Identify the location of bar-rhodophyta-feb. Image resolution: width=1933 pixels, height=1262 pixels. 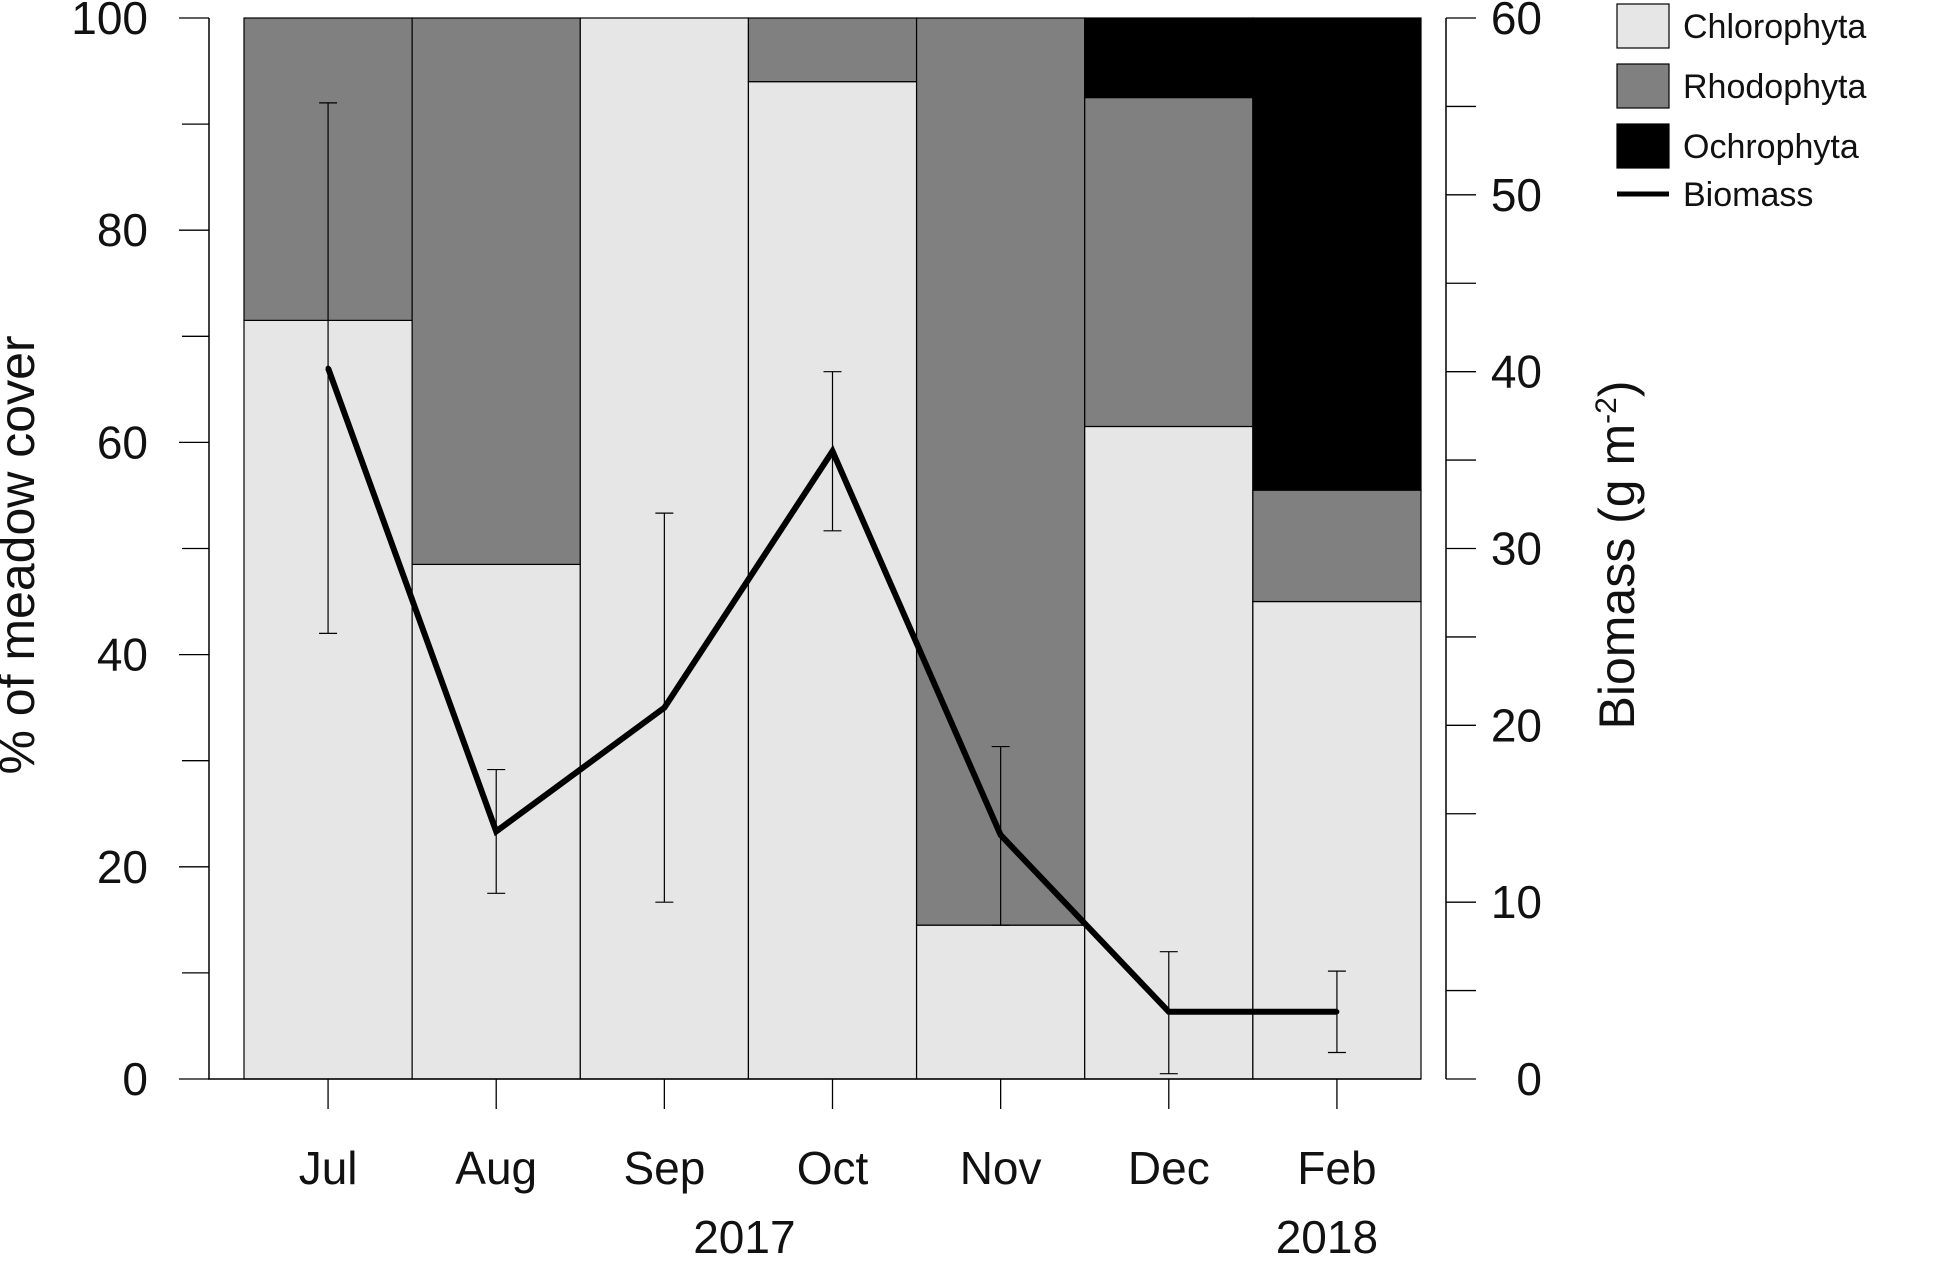
(1337, 546).